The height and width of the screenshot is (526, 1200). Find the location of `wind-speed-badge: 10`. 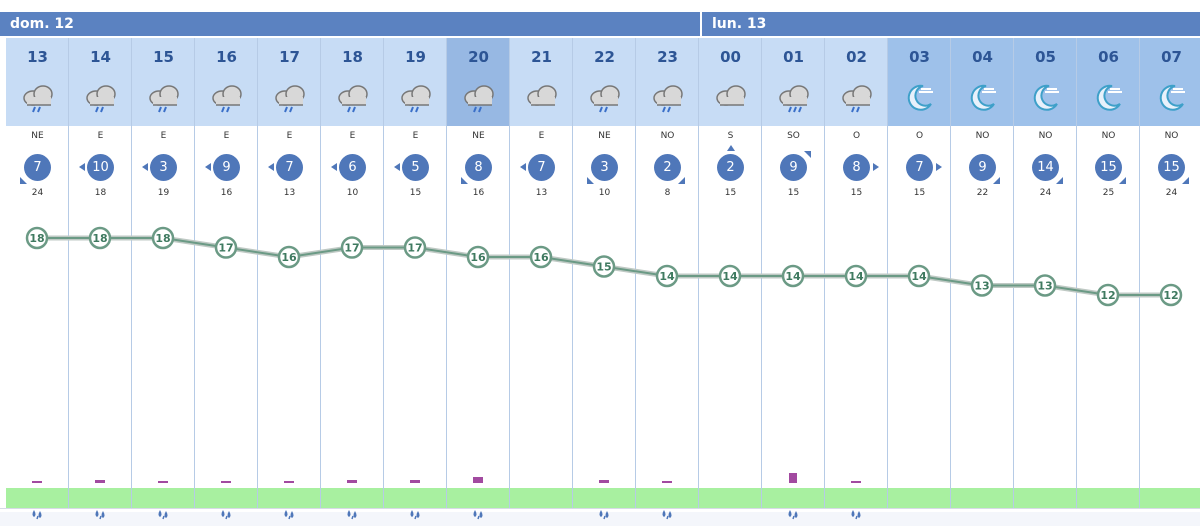

wind-speed-badge: 10 is located at coordinates (100, 167).